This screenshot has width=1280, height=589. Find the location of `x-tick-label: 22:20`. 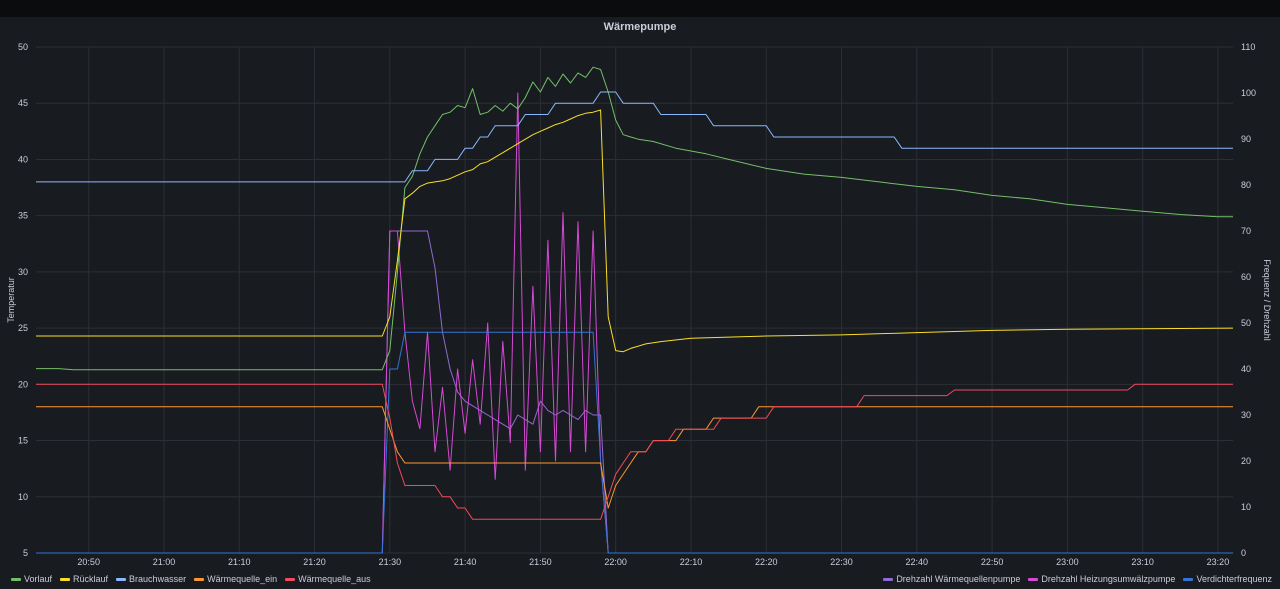

x-tick-label: 22:20 is located at coordinates (766, 562).